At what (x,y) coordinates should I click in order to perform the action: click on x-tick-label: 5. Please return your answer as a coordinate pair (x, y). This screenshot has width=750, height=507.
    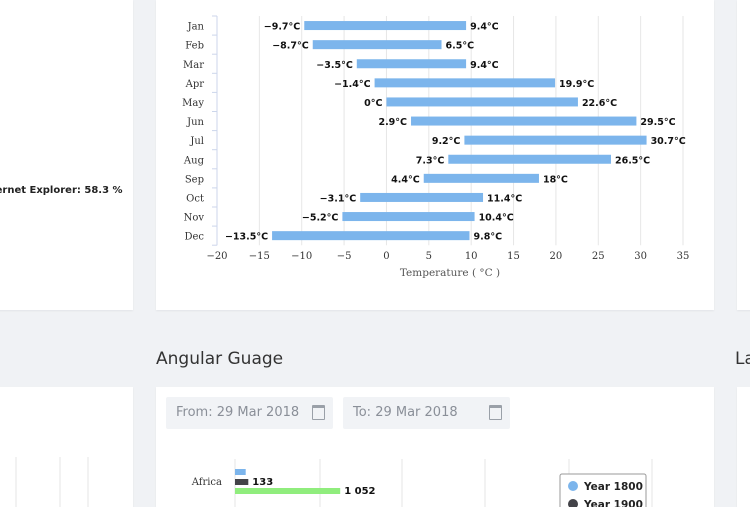
    Looking at the image, I should click on (429, 256).